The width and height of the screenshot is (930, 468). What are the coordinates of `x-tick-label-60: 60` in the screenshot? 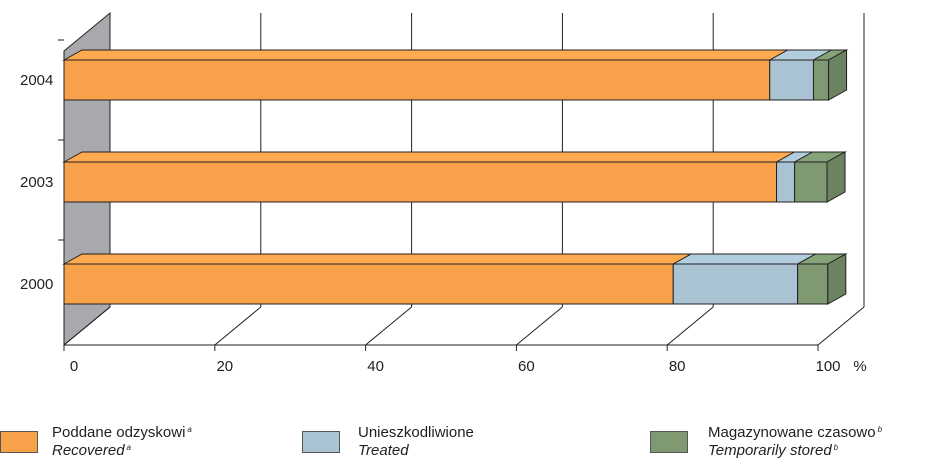 It's located at (526, 366).